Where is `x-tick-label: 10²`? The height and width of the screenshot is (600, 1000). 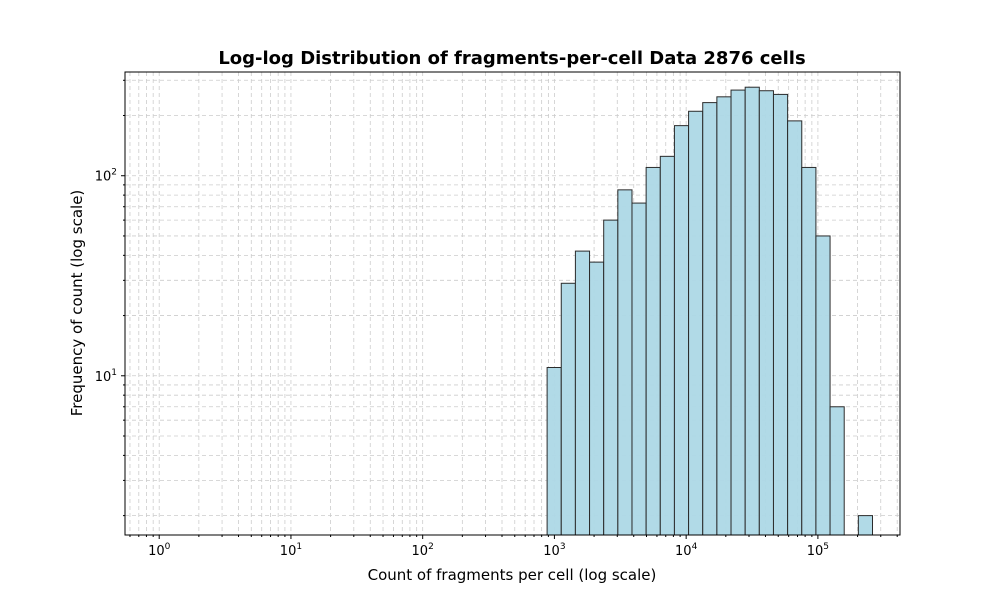 x-tick-label: 10² is located at coordinates (423, 550).